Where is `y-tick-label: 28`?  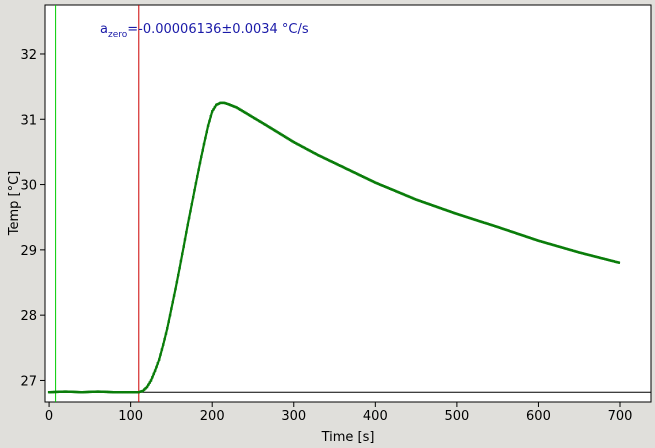 y-tick-label: 28 is located at coordinates (28, 316).